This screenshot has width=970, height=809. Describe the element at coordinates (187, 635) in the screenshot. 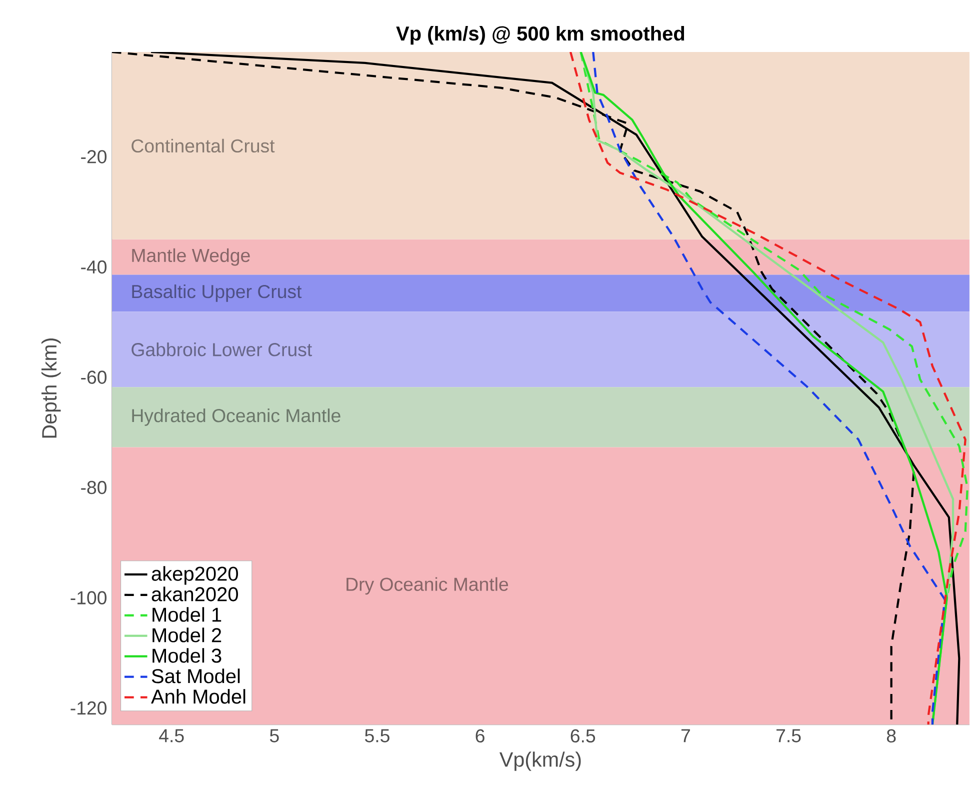

I see `legend-label: Model 2` at that location.